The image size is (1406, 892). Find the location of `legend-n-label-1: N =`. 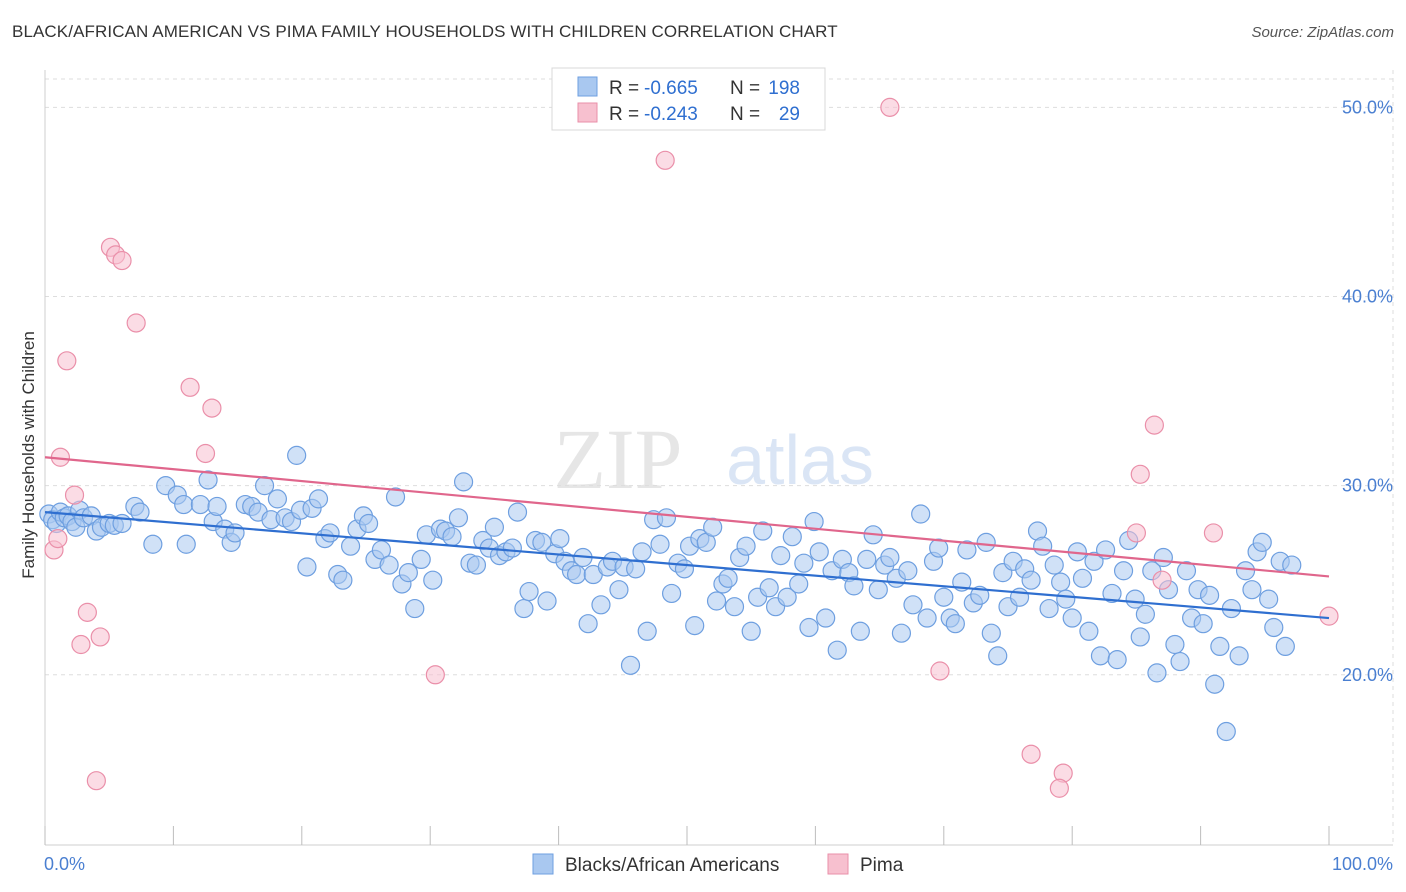

legend-n-label-1: N = is located at coordinates (745, 88).